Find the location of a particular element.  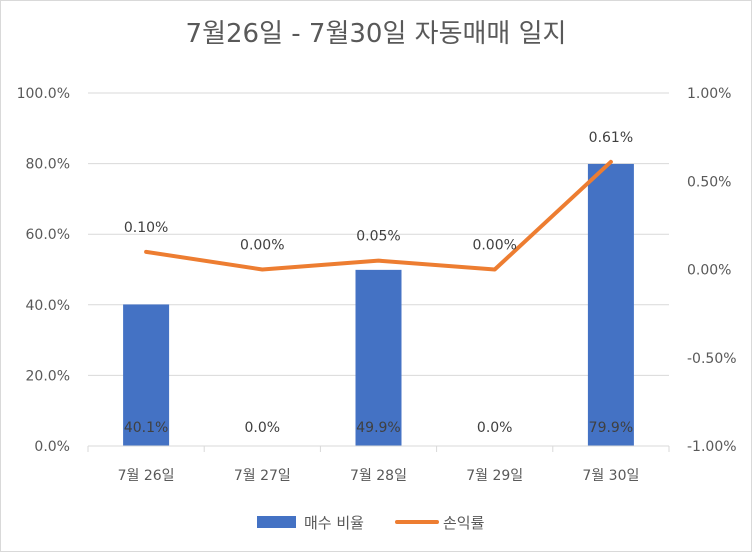

x-tick-label: 7월 26일 is located at coordinates (146, 476).